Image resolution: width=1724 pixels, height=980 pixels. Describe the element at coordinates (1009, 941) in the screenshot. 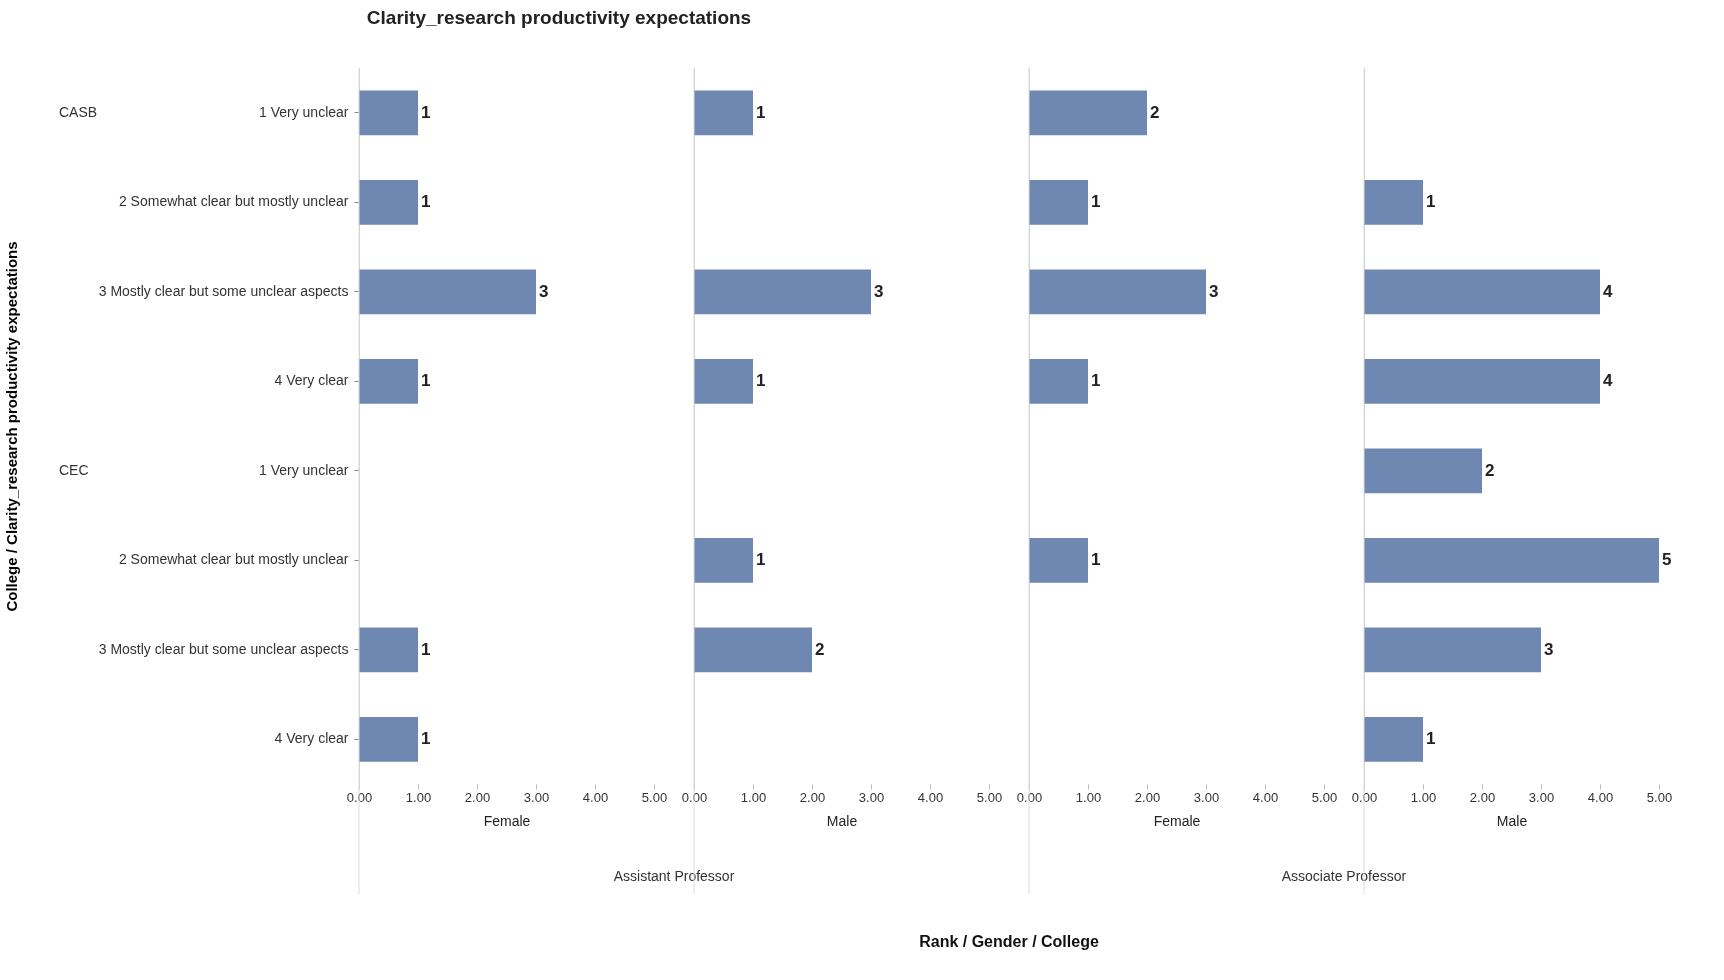

I see `text: Rank / Gender / College` at that location.